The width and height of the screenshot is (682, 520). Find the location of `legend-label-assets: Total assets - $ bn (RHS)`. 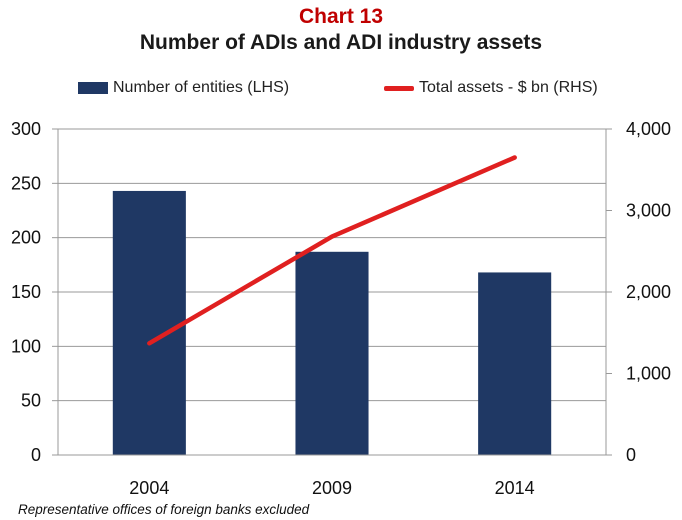

legend-label-assets: Total assets - $ bn (RHS) is located at coordinates (508, 87).